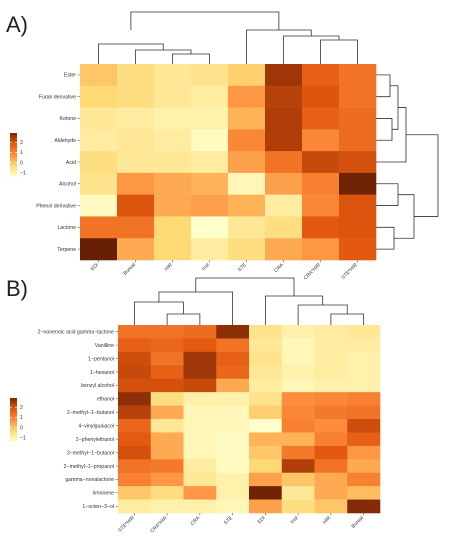 This screenshot has height=550, width=464. What do you see at coordinates (21, 418) in the screenshot?
I see `legend-label: 1` at bounding box center [21, 418].